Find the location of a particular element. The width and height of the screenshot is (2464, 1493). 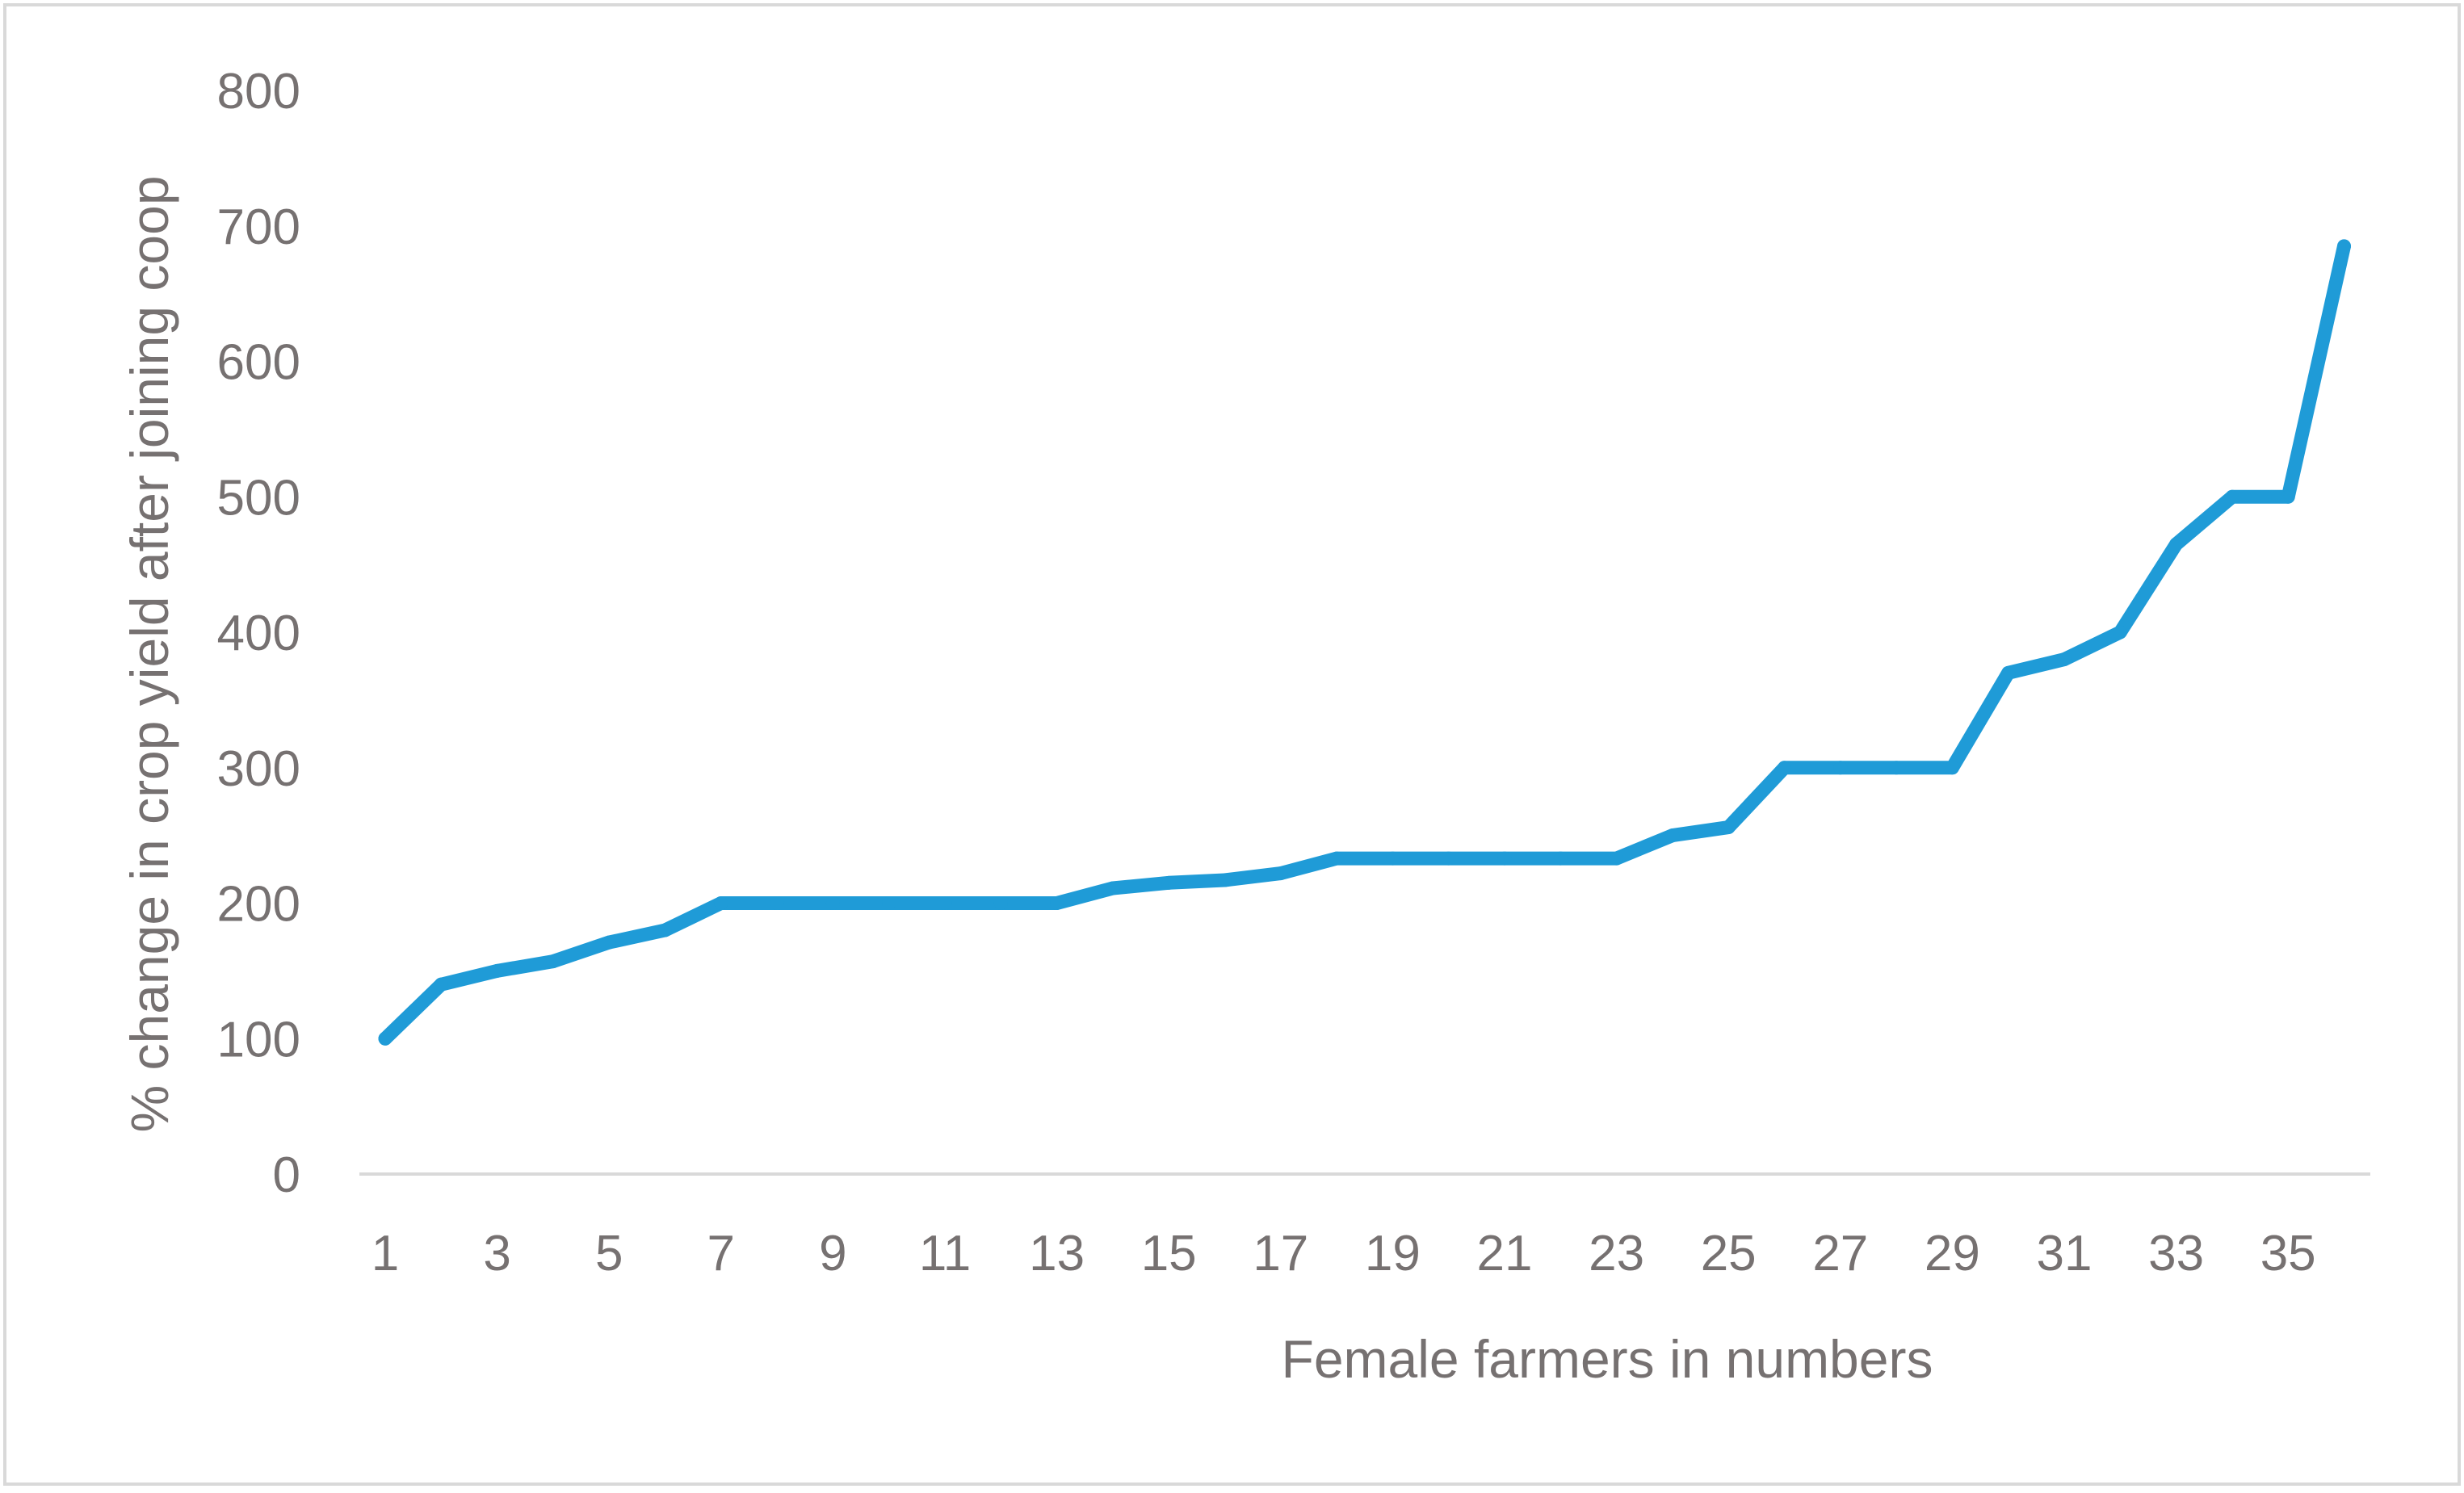

y-tick-label: 700 is located at coordinates (258, 227).